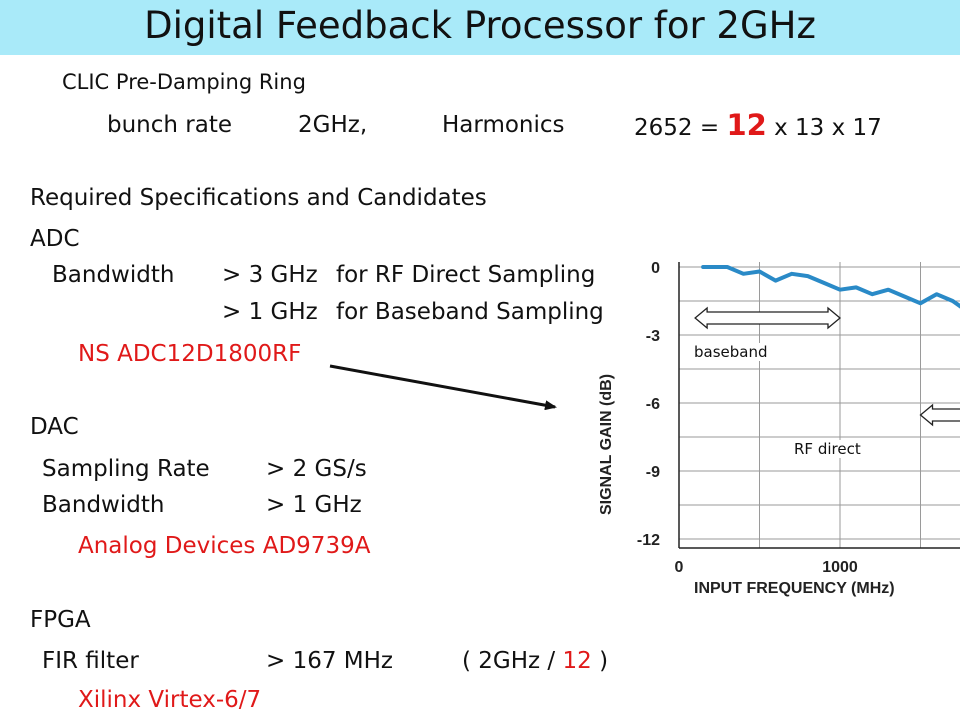  Describe the element at coordinates (270, 275) in the screenshot. I see `adc-bandwidth-value-1: > 3 GHz` at that location.